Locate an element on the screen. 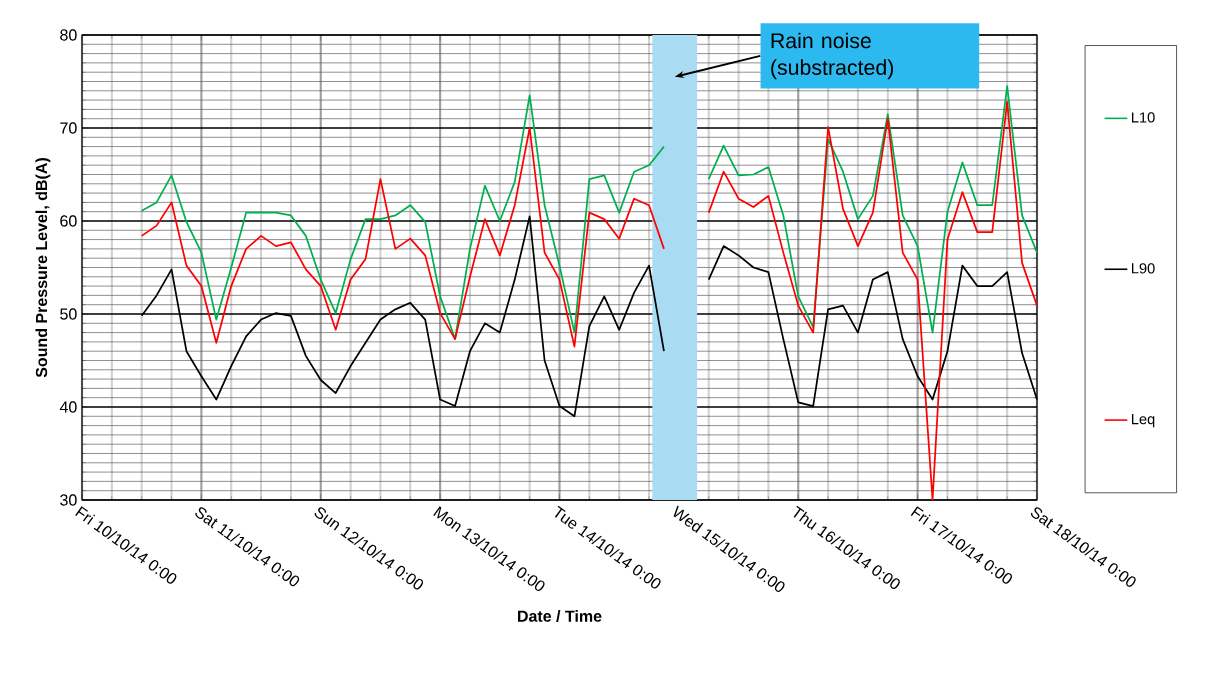 The height and width of the screenshot is (677, 1211). legend-label: L90 is located at coordinates (1143, 268).